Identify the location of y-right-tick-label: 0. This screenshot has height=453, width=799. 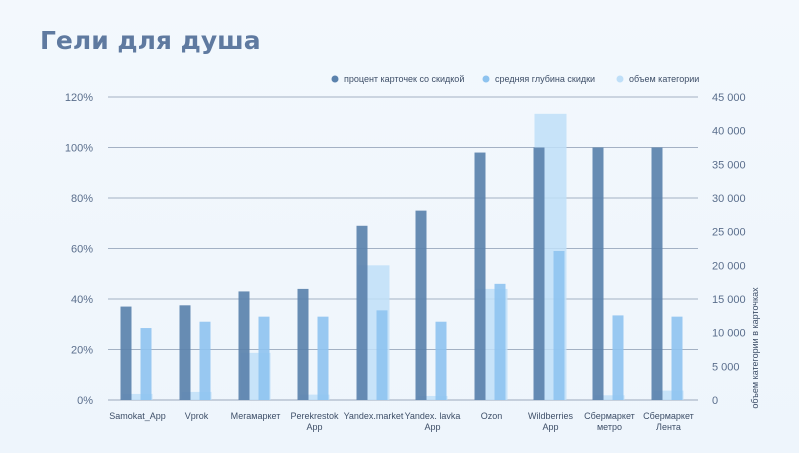
(715, 401).